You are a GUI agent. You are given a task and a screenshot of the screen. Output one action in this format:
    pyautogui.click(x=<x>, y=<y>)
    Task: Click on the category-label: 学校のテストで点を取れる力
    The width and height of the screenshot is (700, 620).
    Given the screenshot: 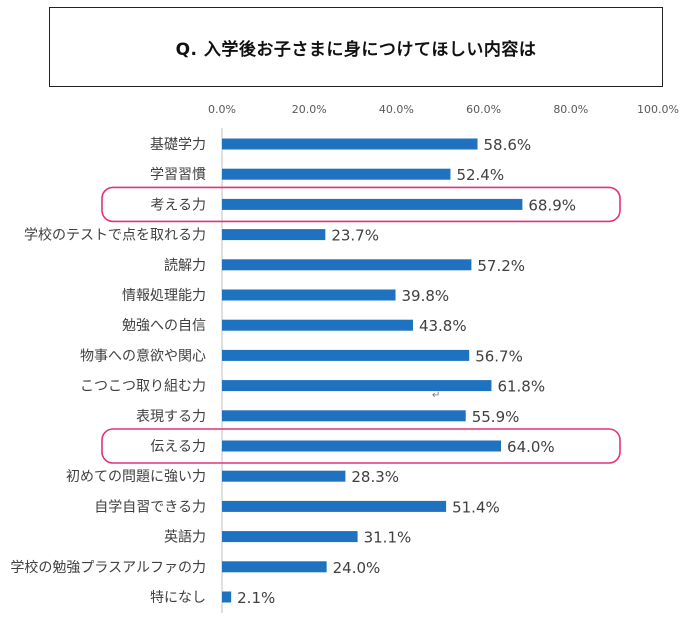 What is the action you would take?
    pyautogui.click(x=115, y=235)
    